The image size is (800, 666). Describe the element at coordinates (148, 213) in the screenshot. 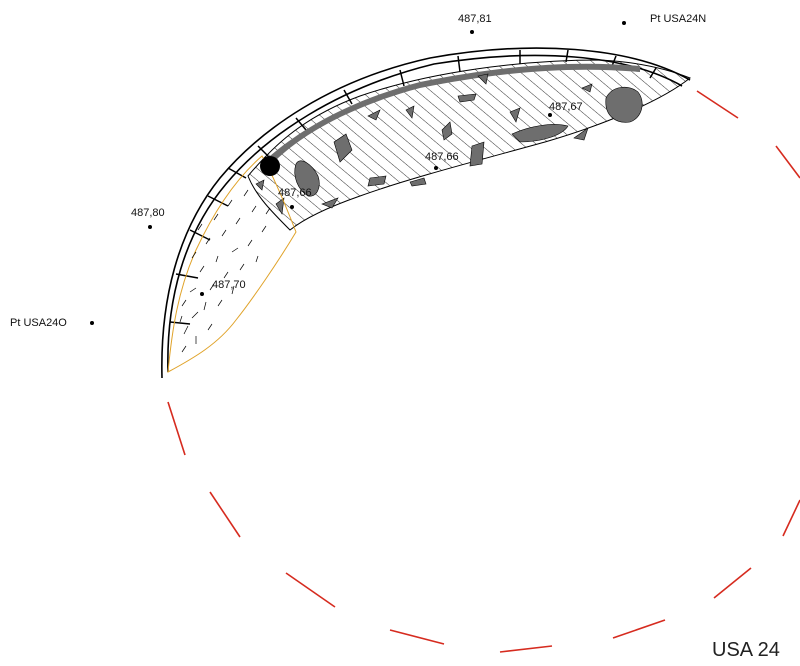

I see `altitude-label: 487,80` at that location.